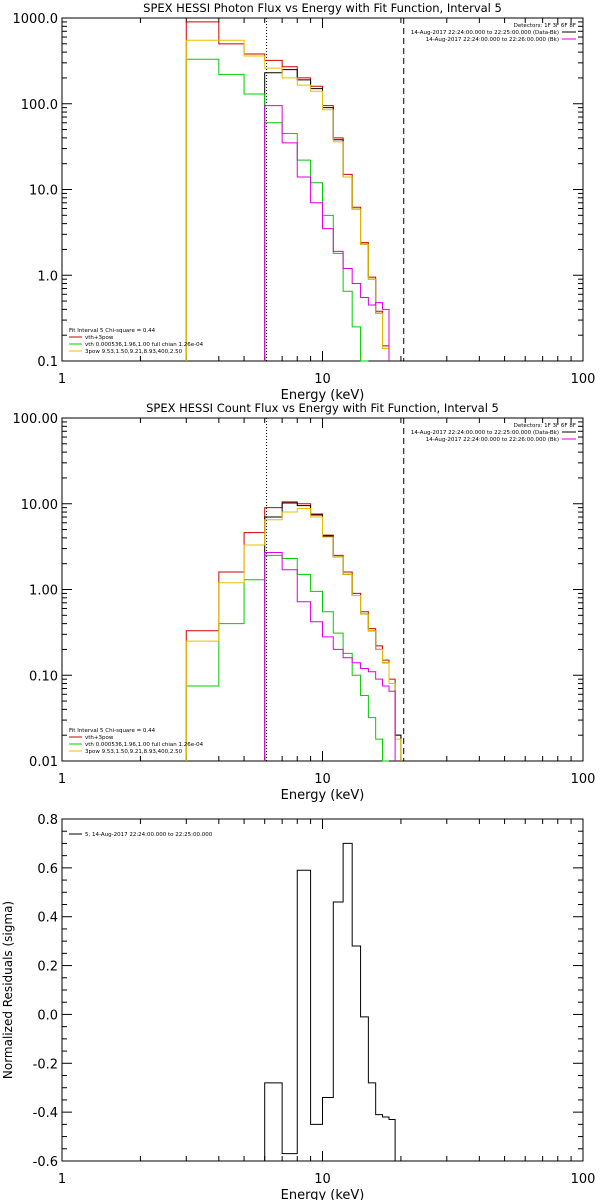 This screenshot has width=600, height=1200. What do you see at coordinates (45, 1113) in the screenshot?
I see `y-tick-label: -0.4` at bounding box center [45, 1113].